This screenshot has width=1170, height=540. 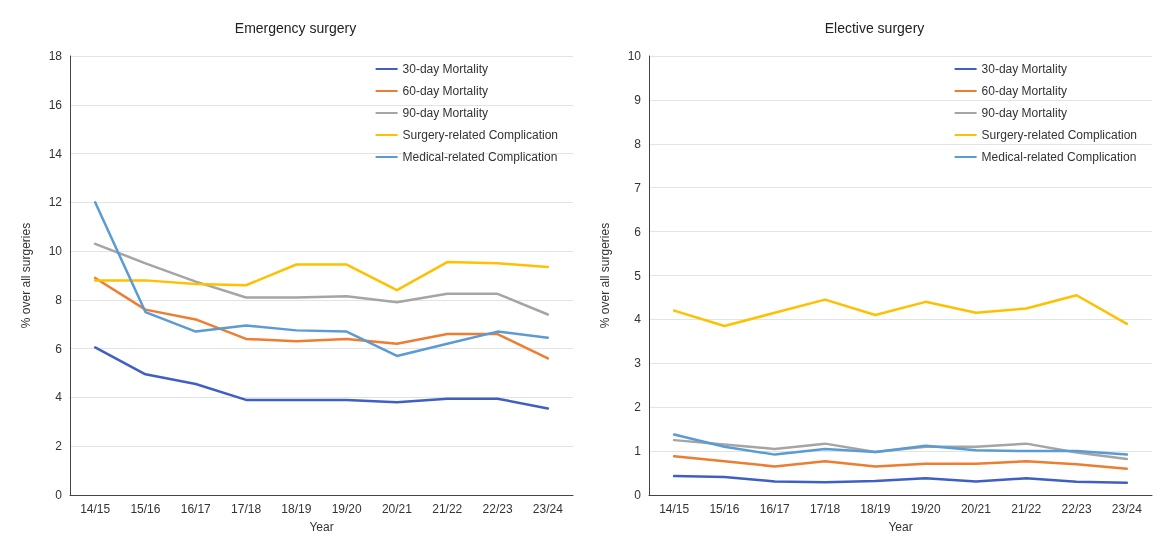 What do you see at coordinates (55, 56) in the screenshot?
I see `y-tick-label: 18` at bounding box center [55, 56].